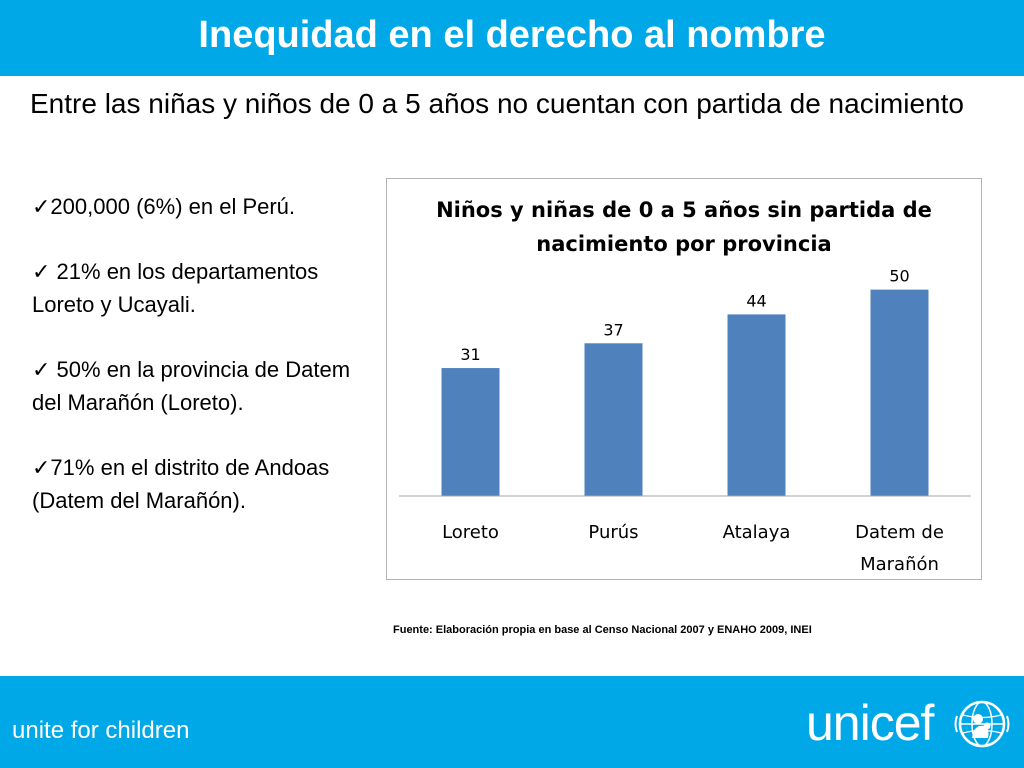 The image size is (1024, 768). What do you see at coordinates (164, 206) in the screenshot?
I see `bullet-item: ✓200,000 (6%) en el Perú.` at bounding box center [164, 206].